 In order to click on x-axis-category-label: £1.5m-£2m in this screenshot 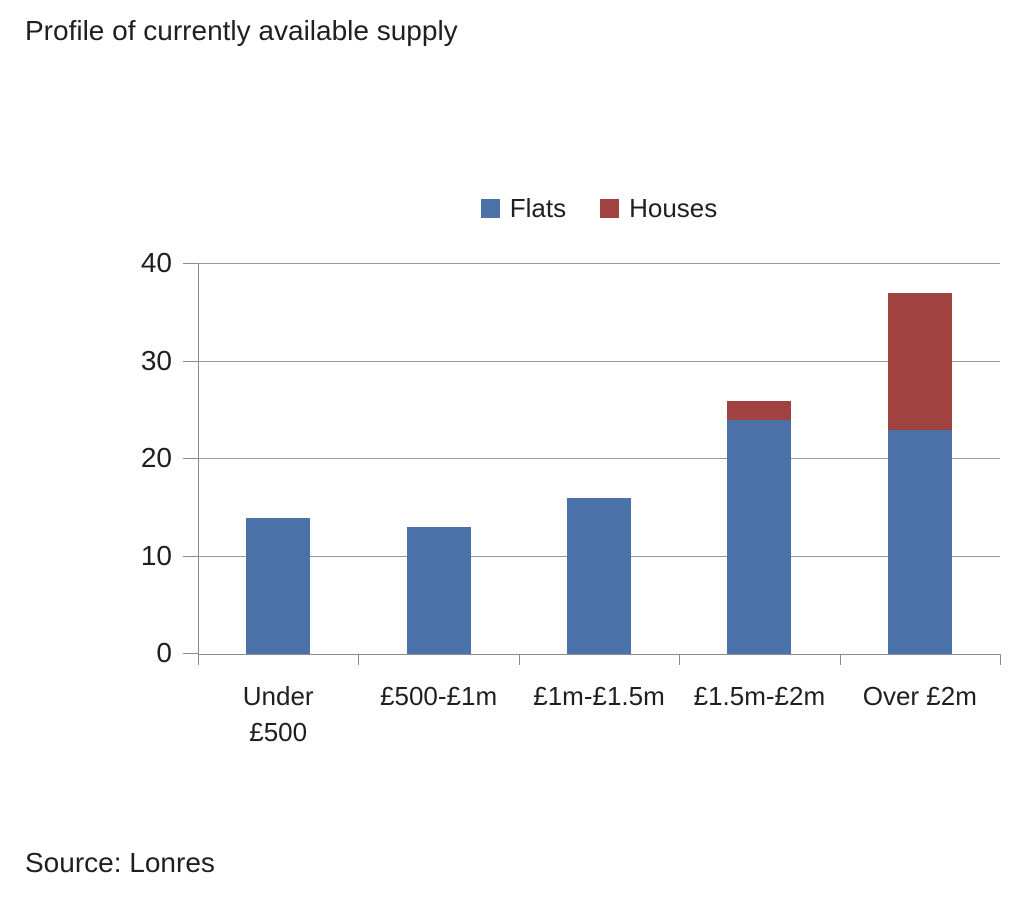, I will do `click(759, 696)`.